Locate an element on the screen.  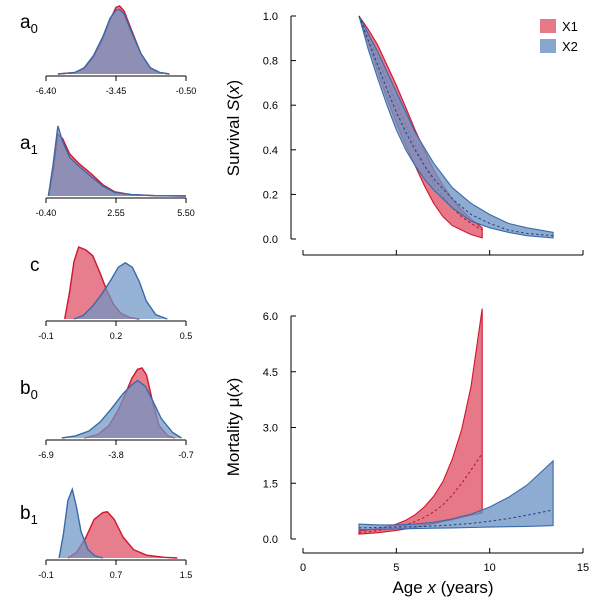
x-tick-label: -0.50 is located at coordinates (186, 91).